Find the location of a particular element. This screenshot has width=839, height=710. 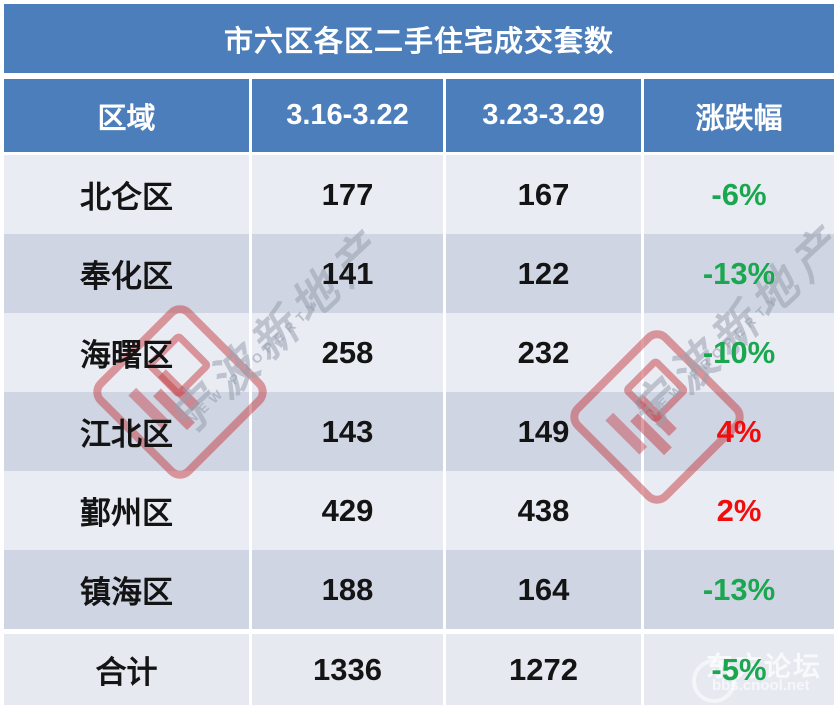

total-label-cell: 合计 is located at coordinates (126, 669).